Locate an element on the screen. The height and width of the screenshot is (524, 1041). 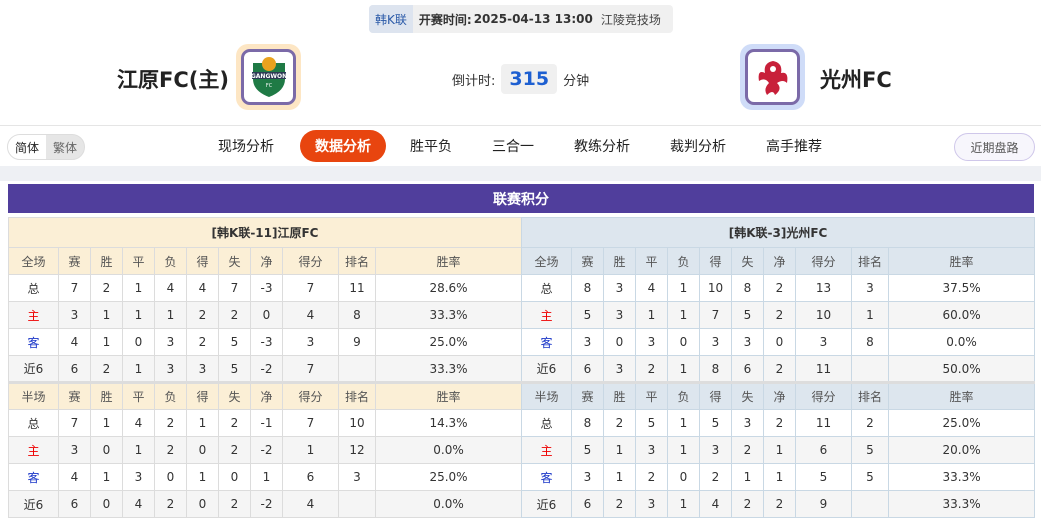
table-cell: -2 is located at coordinates (266, 504).